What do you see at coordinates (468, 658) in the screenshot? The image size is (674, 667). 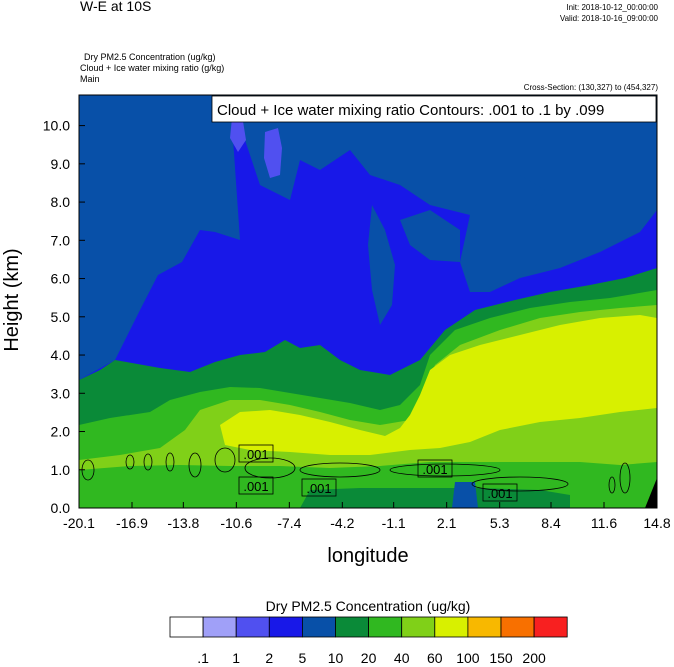 I see `colorbar-level: 100` at bounding box center [468, 658].